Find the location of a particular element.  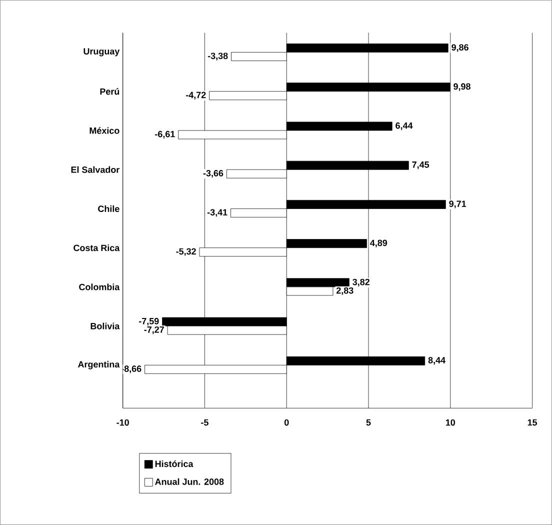

y-tick-label: Uruguay is located at coordinates (102, 52).